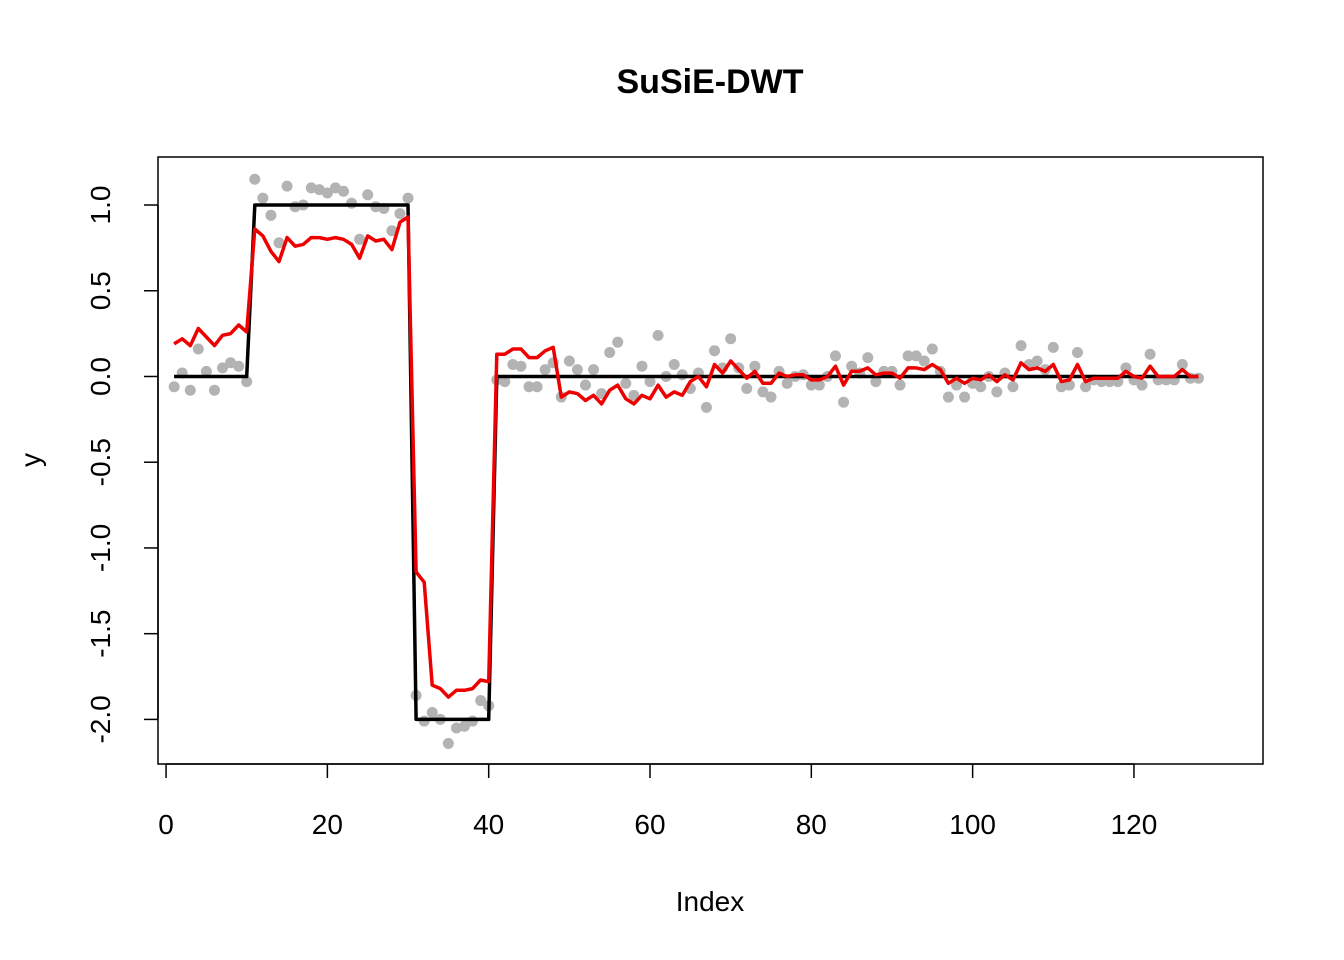  What do you see at coordinates (649, 824) in the screenshot?
I see `x-tick-label: 60` at bounding box center [649, 824].